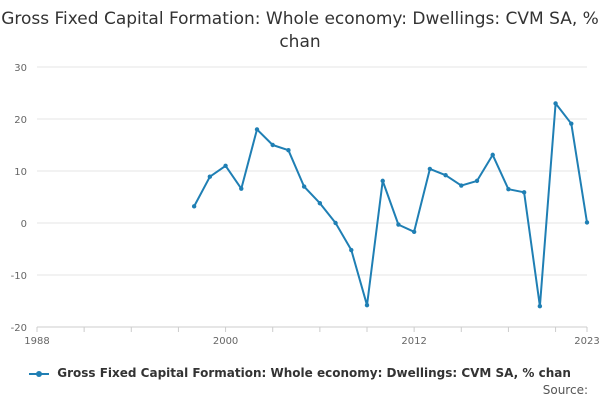 The image size is (600, 400). I want to click on data-point-2023, so click(587, 222).